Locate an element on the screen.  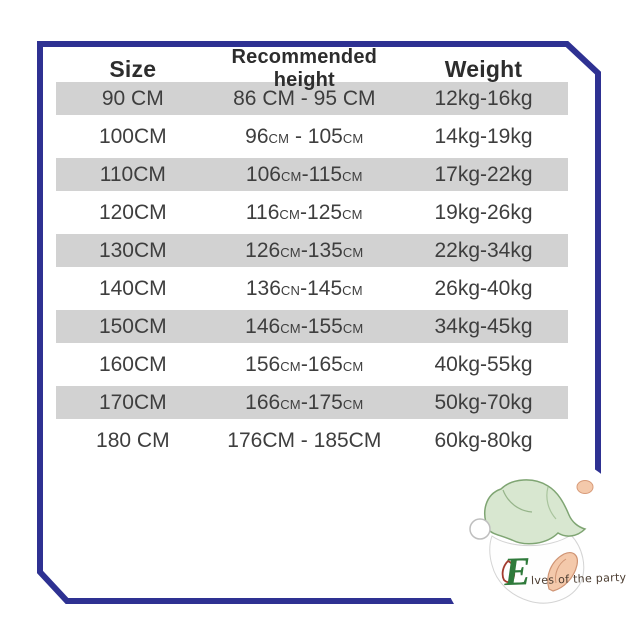
brand-name: lves of the party is located at coordinates (578, 579).